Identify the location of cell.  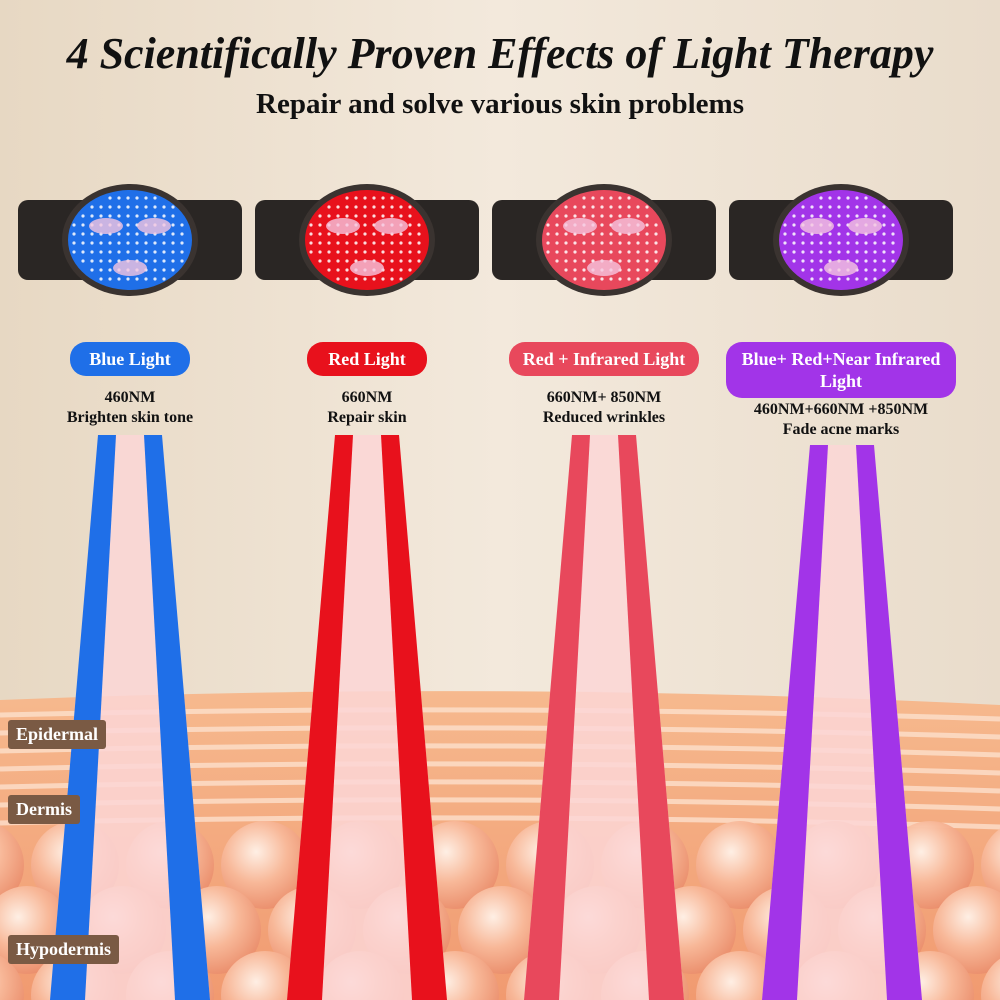
(502, 930).